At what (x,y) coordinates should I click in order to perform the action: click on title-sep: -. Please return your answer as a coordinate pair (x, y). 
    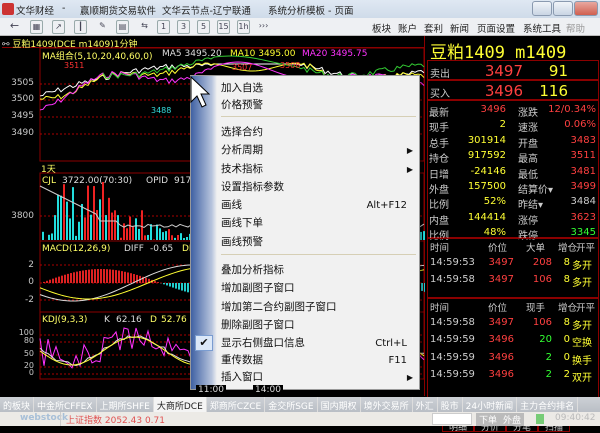
    Looking at the image, I should click on (63, 8).